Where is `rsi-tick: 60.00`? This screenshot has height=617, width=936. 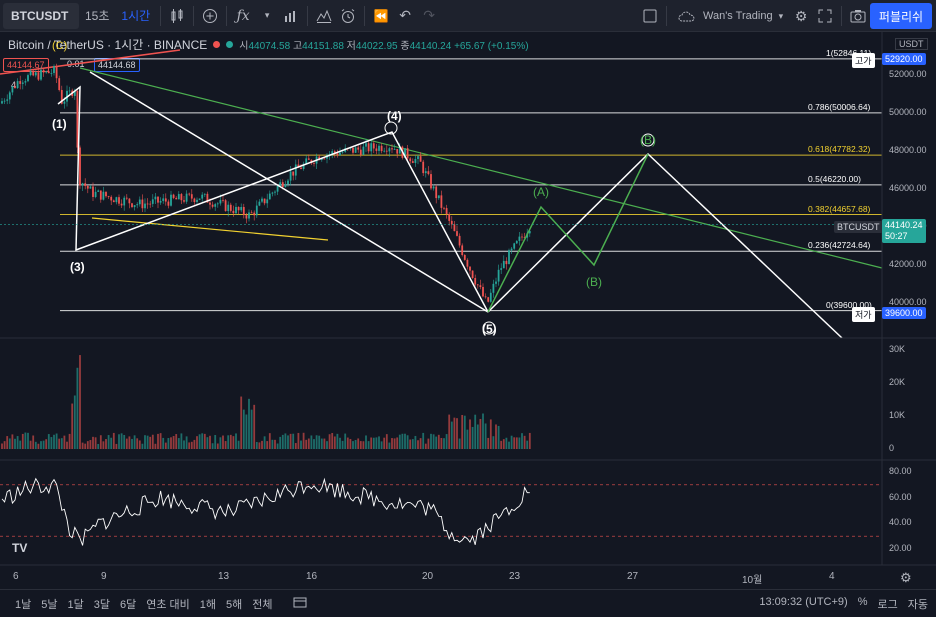
rsi-tick: 60.00 is located at coordinates (900, 496).